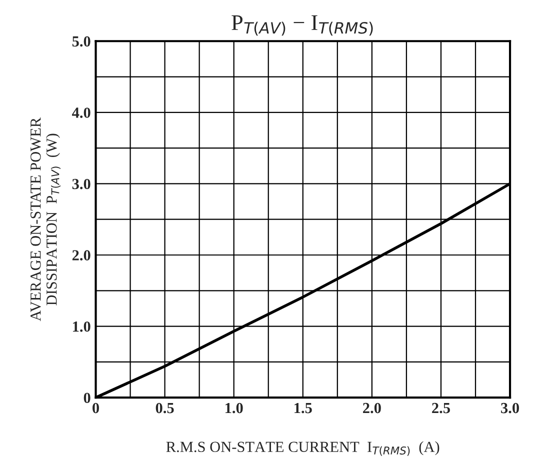 The height and width of the screenshot is (457, 538). What do you see at coordinates (441, 408) in the screenshot?
I see `x-tick-label: 2.5` at bounding box center [441, 408].